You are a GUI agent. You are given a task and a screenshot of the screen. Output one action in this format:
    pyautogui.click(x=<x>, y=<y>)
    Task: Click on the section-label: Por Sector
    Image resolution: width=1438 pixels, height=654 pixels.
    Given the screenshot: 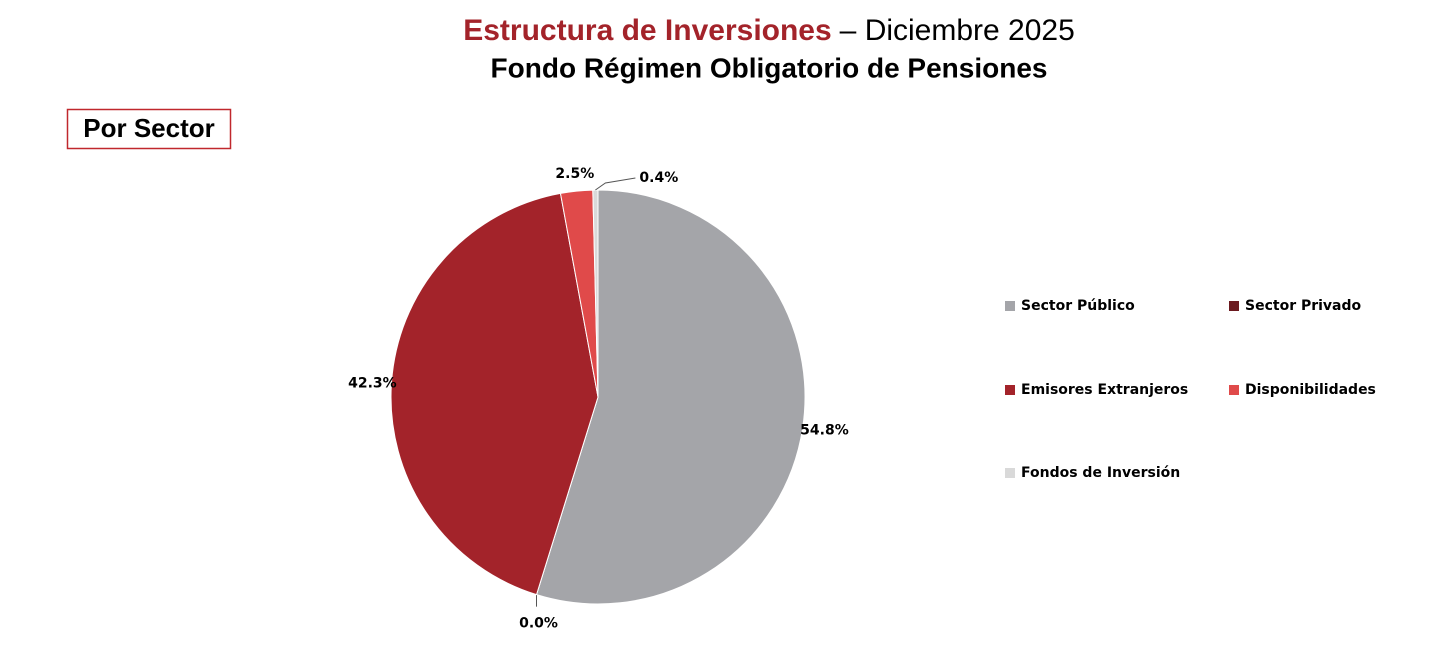 What is the action you would take?
    pyautogui.click(x=149, y=128)
    